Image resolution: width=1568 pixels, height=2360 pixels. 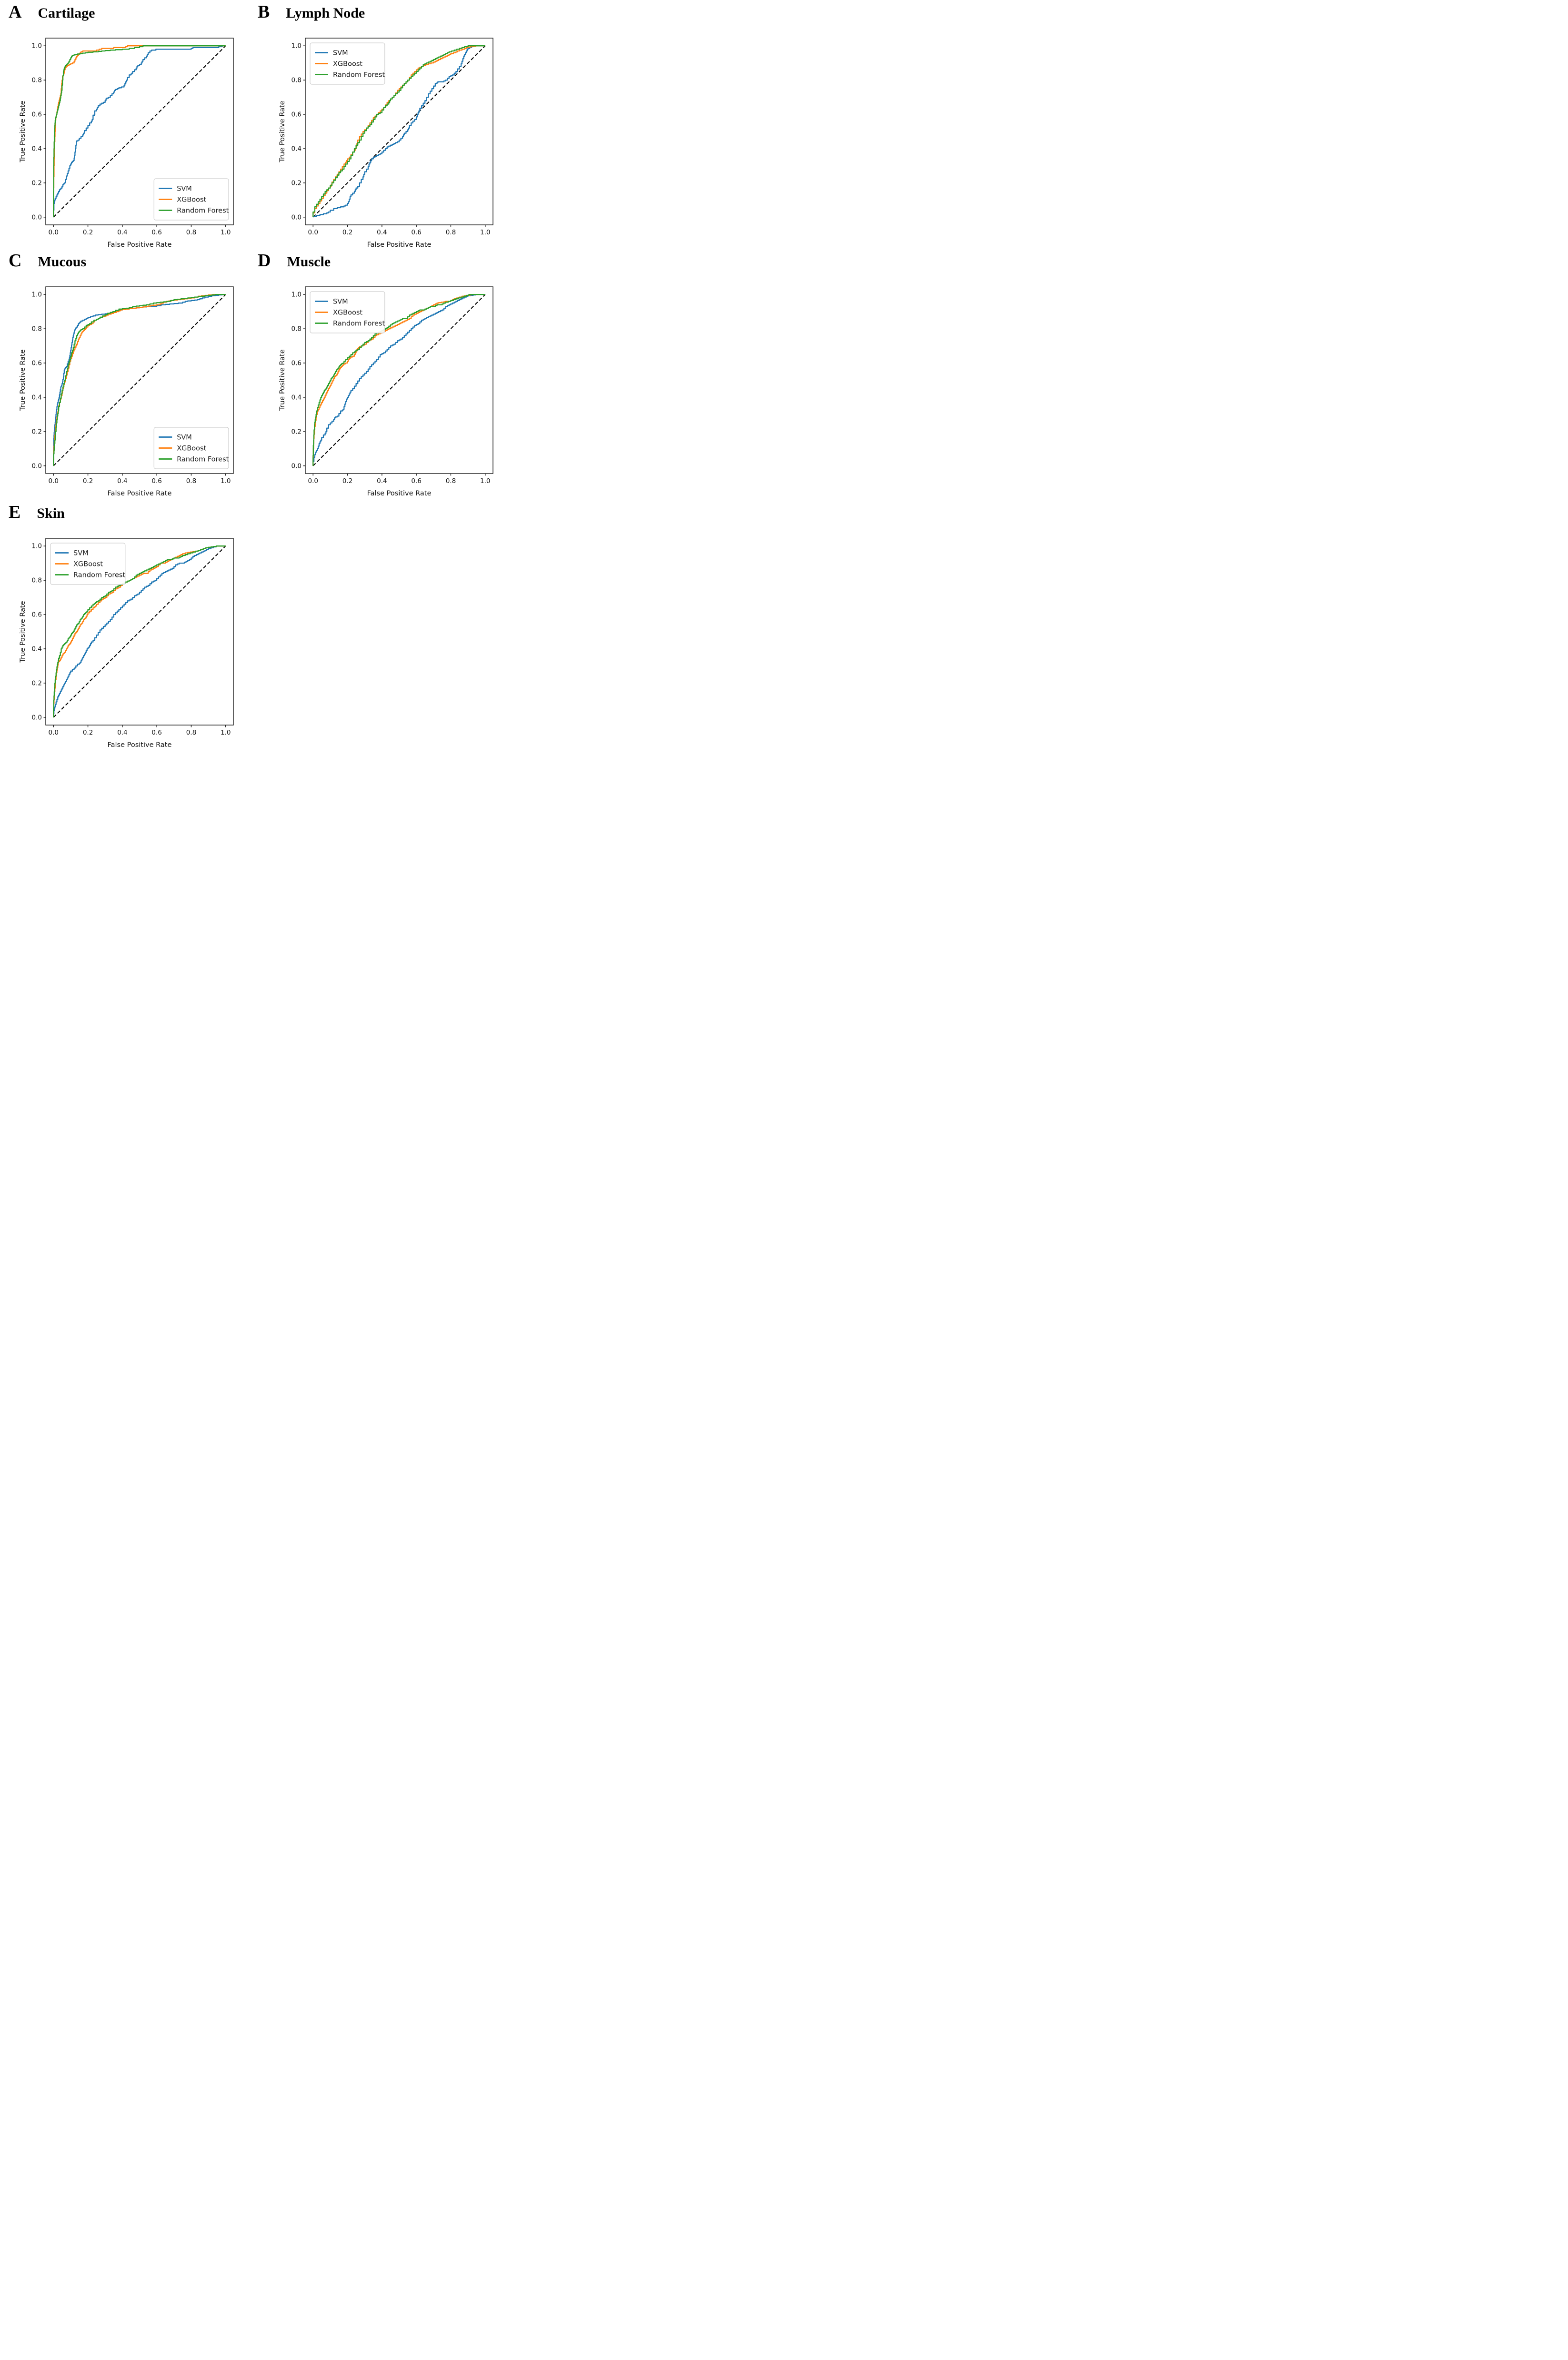 I want to click on panel-letter: D, so click(x=264, y=261).